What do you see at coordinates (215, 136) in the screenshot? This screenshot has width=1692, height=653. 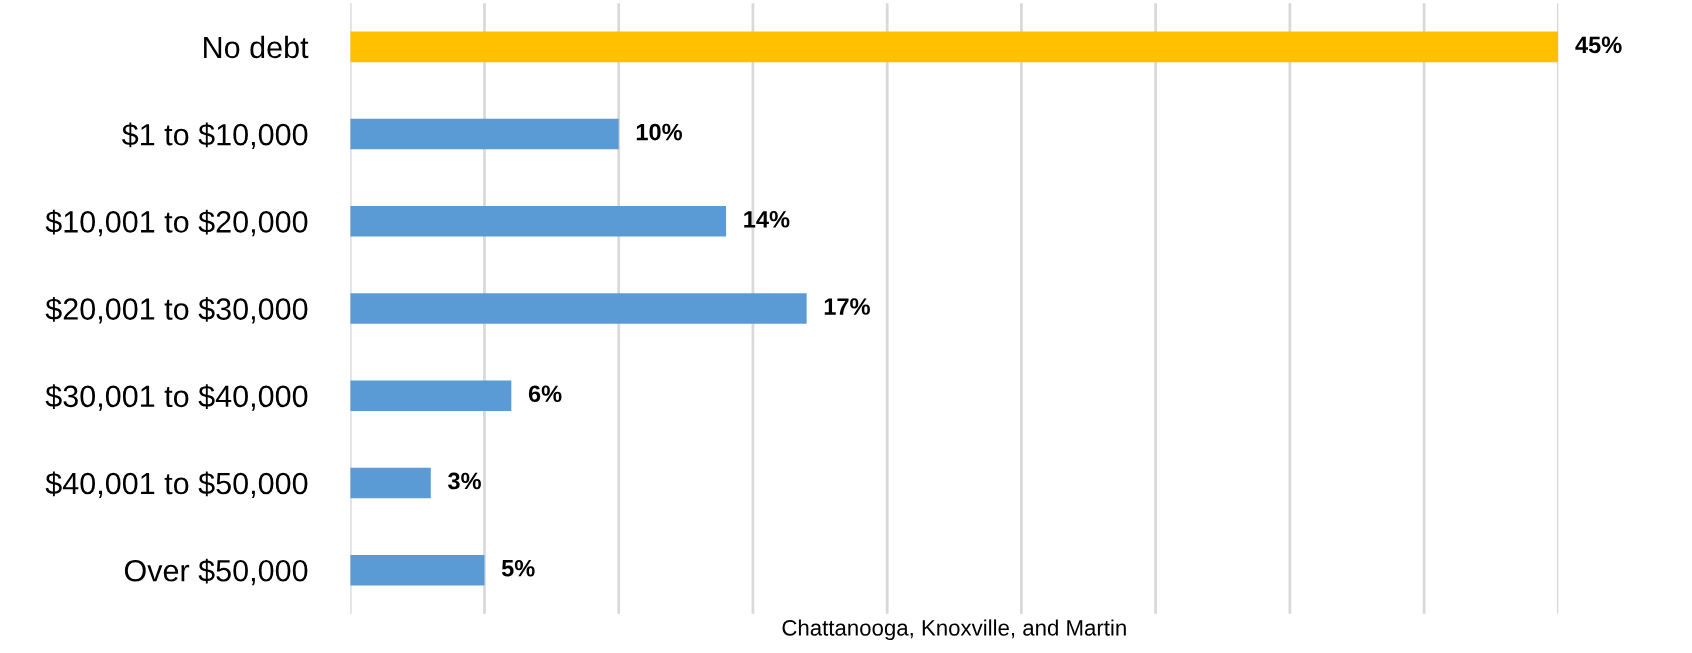 I see `y-tick-label: $1 to $10,000` at bounding box center [215, 136].